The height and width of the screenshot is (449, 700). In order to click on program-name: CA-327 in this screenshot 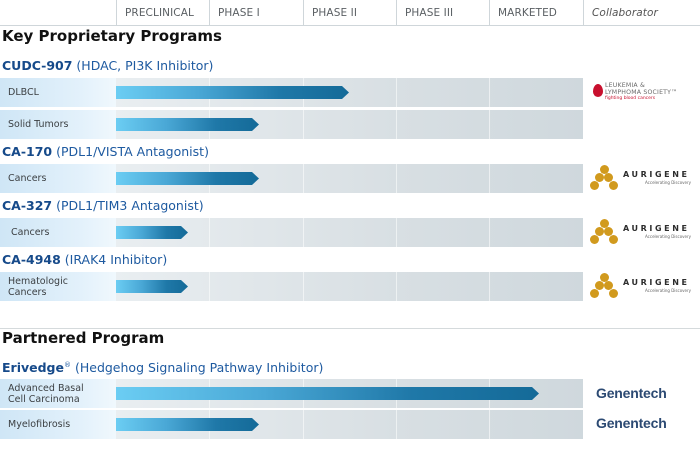, I will do `click(27, 205)`.